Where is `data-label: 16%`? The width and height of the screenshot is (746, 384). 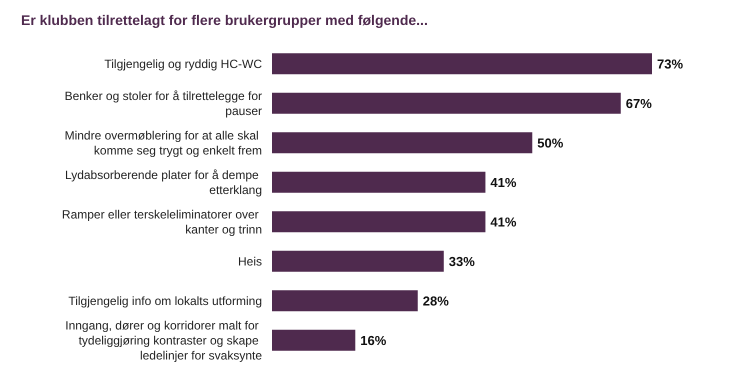 data-label: 16% is located at coordinates (373, 340).